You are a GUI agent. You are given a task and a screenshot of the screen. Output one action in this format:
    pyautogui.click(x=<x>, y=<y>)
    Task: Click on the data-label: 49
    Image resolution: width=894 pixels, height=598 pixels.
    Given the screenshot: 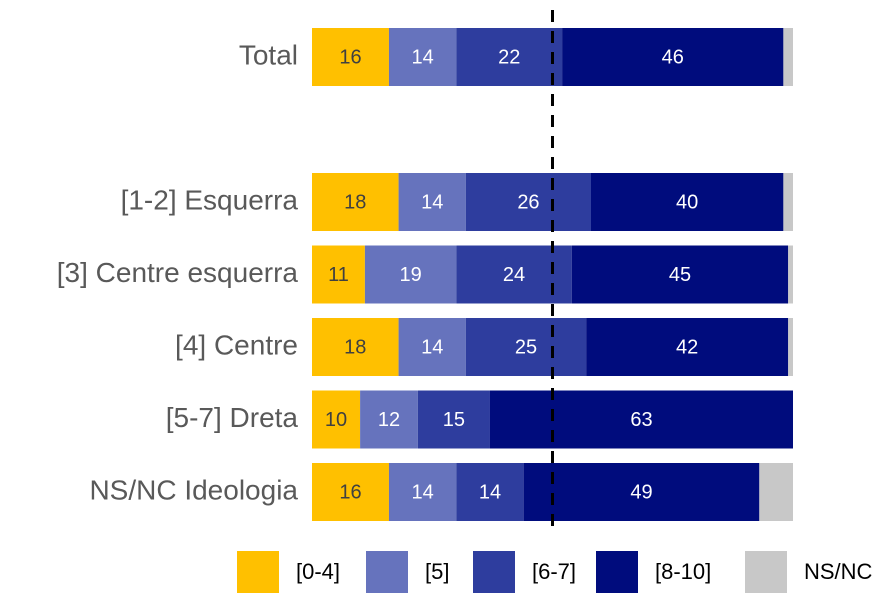 What is the action you would take?
    pyautogui.click(x=641, y=492)
    